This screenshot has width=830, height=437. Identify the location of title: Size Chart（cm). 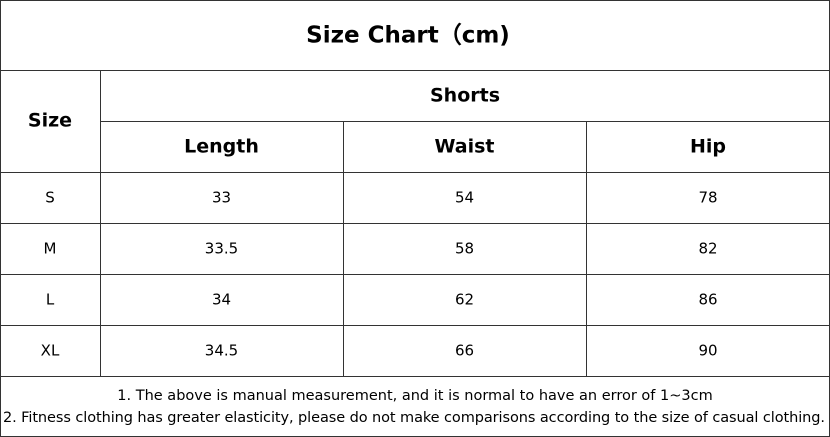
(408, 35).